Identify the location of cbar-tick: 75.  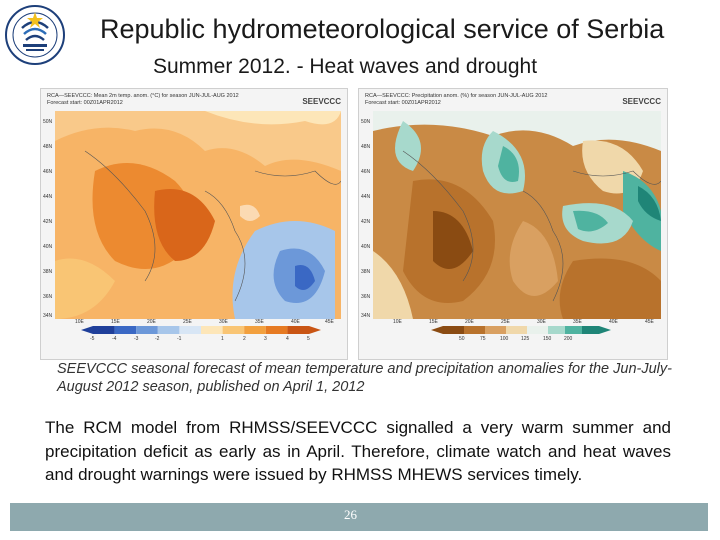
(483, 339).